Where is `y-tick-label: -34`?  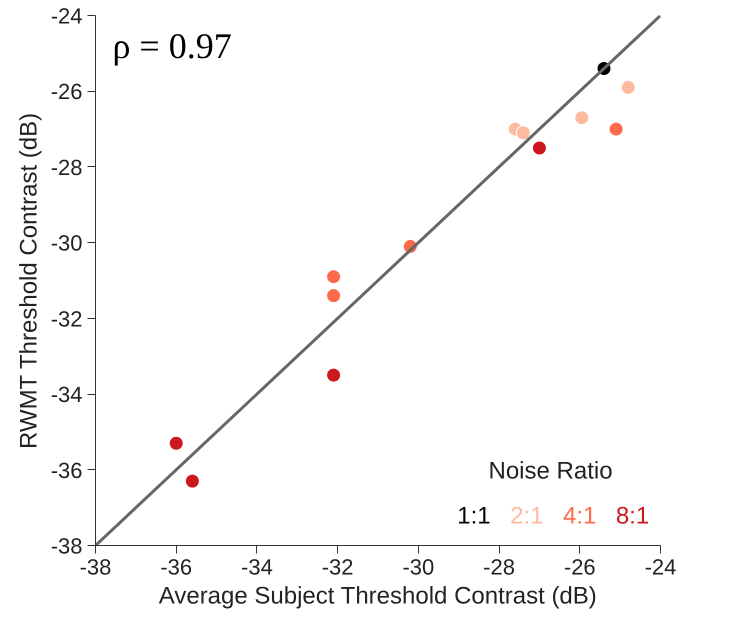
y-tick-label: -34 is located at coordinates (66, 395).